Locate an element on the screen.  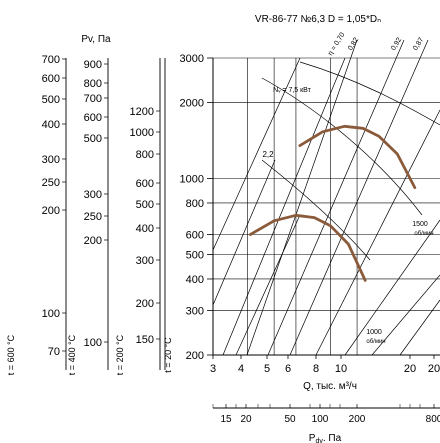
pv-scale-label: t = 20 °C is located at coordinates (168, 355).